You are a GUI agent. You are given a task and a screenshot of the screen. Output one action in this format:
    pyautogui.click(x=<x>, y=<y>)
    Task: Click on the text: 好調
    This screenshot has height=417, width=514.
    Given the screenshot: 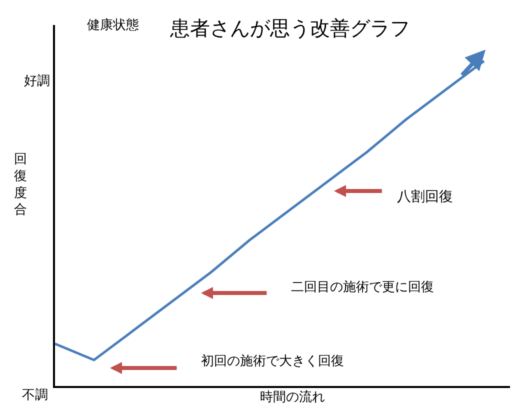 What is the action you would take?
    pyautogui.click(x=37, y=81)
    